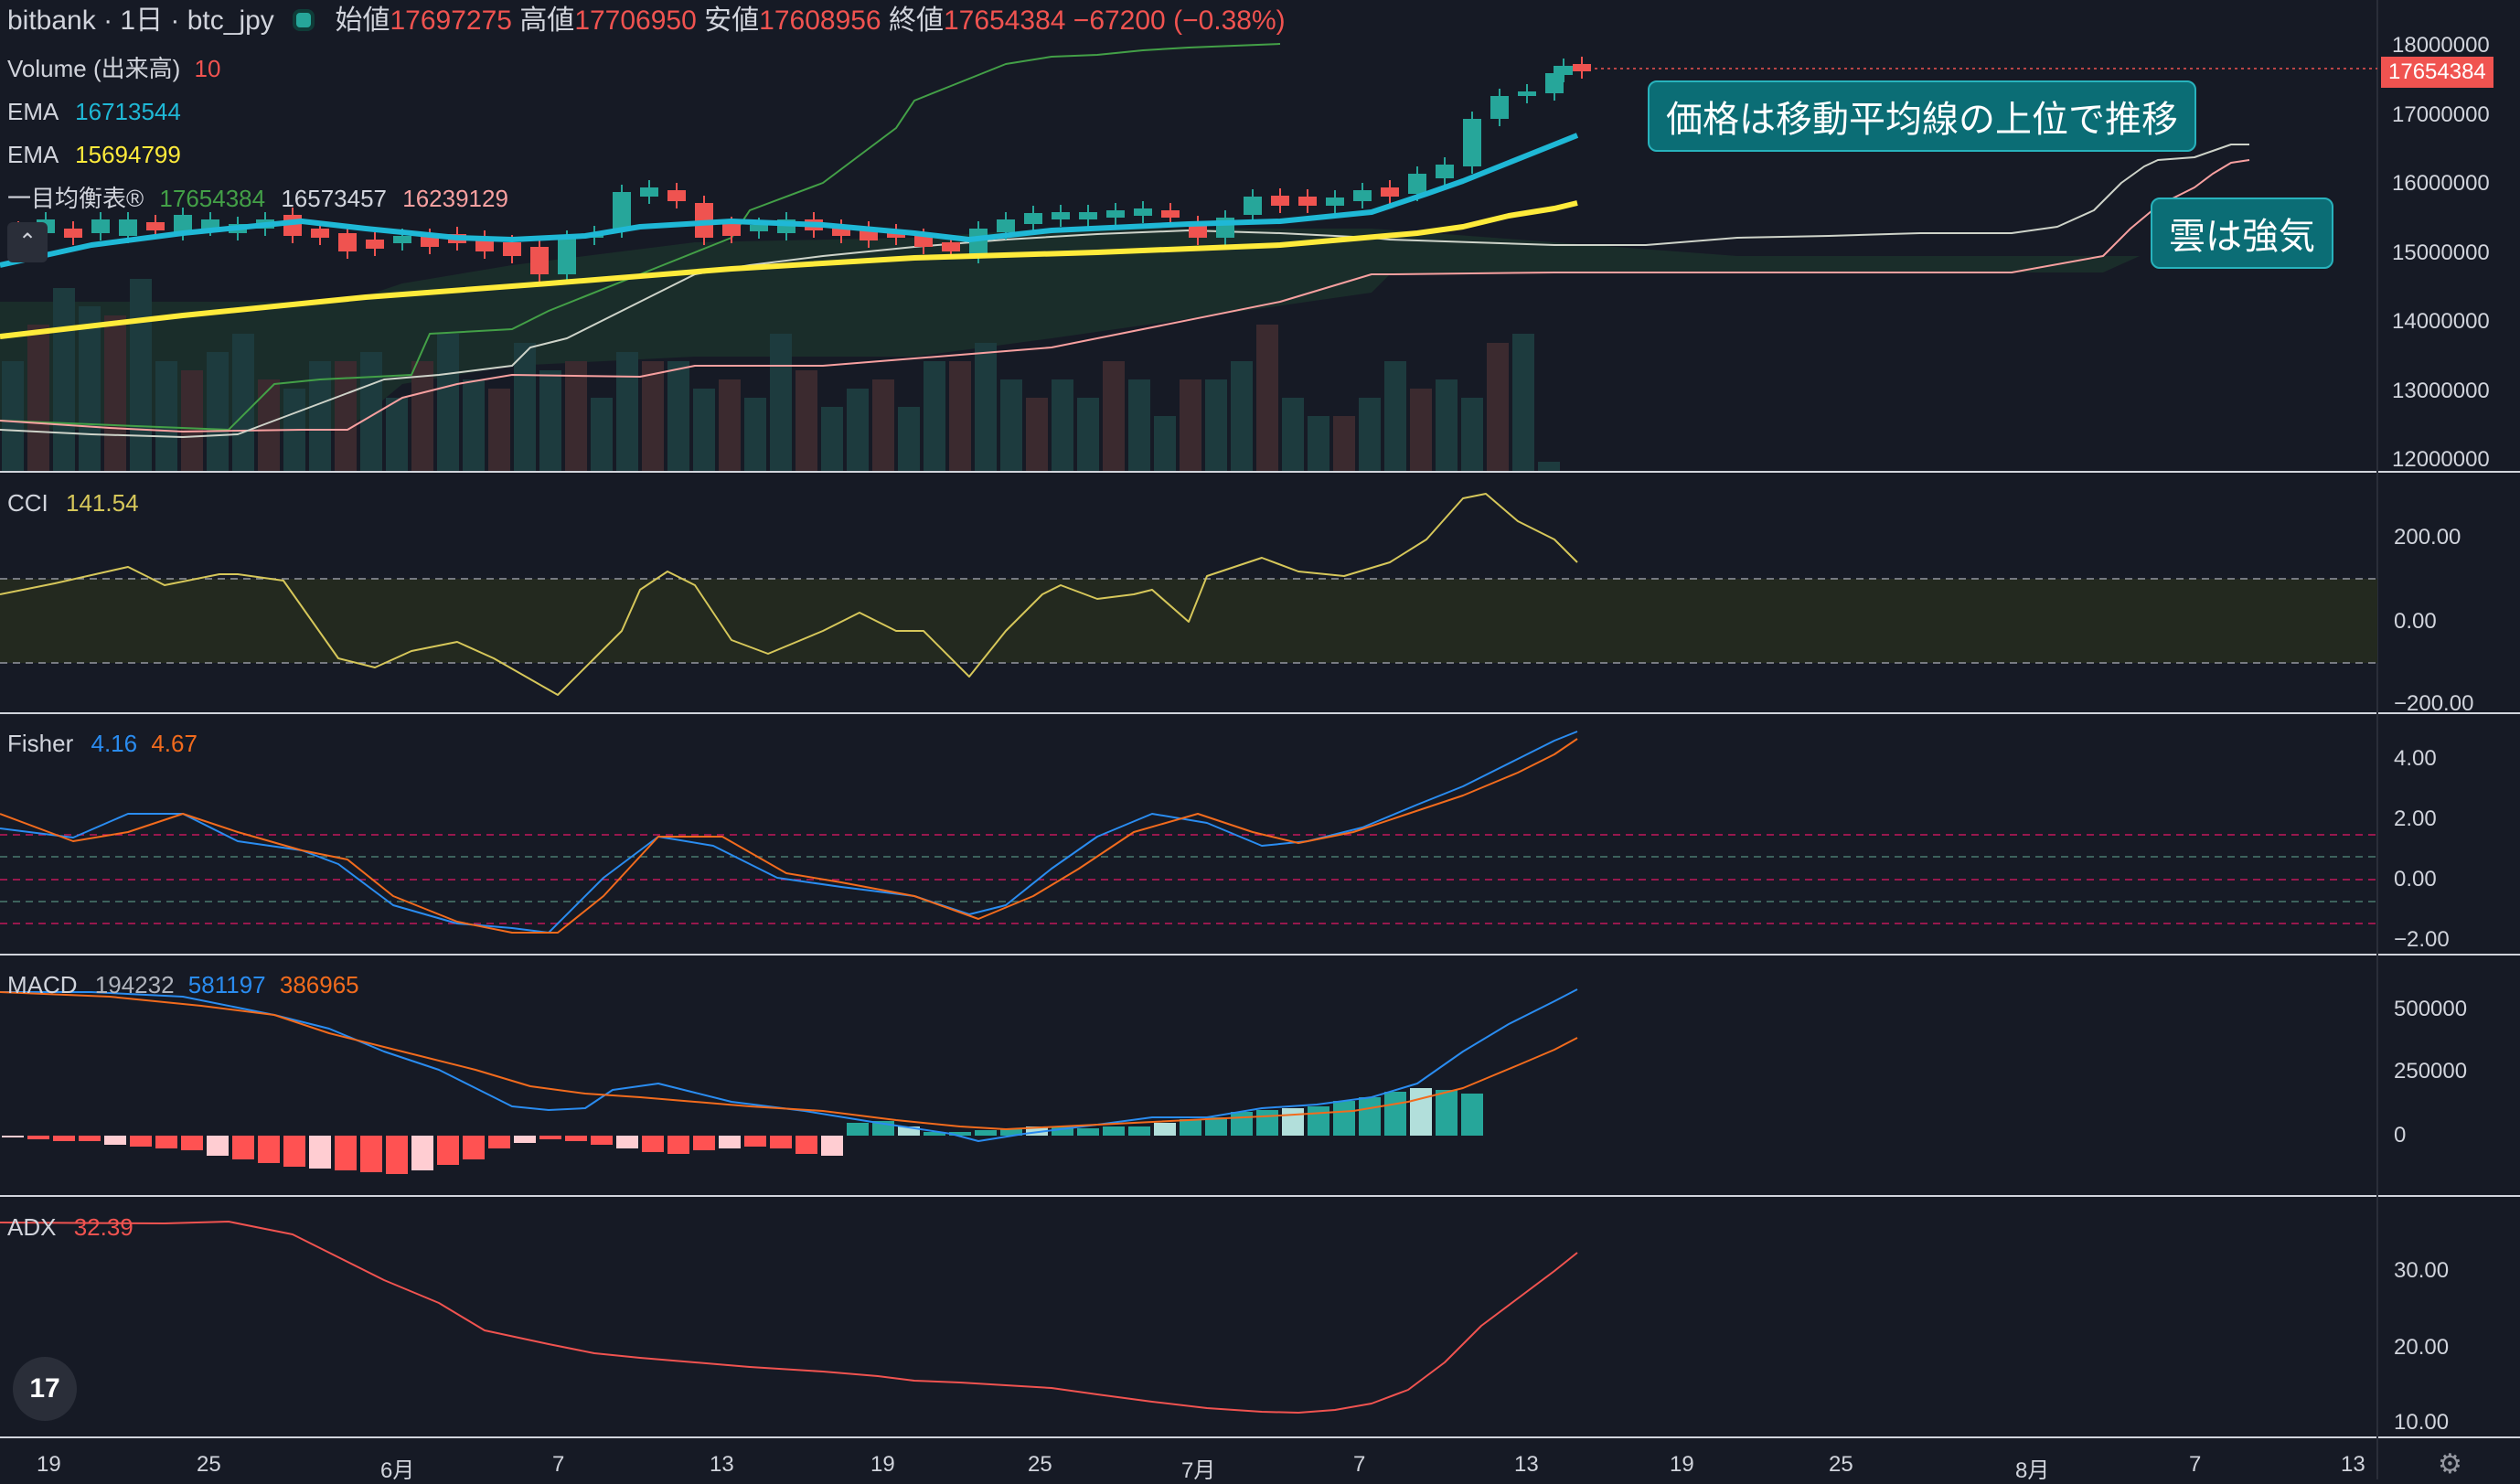  I want to click on ema2-legend: EMA 15694799, so click(94, 154).